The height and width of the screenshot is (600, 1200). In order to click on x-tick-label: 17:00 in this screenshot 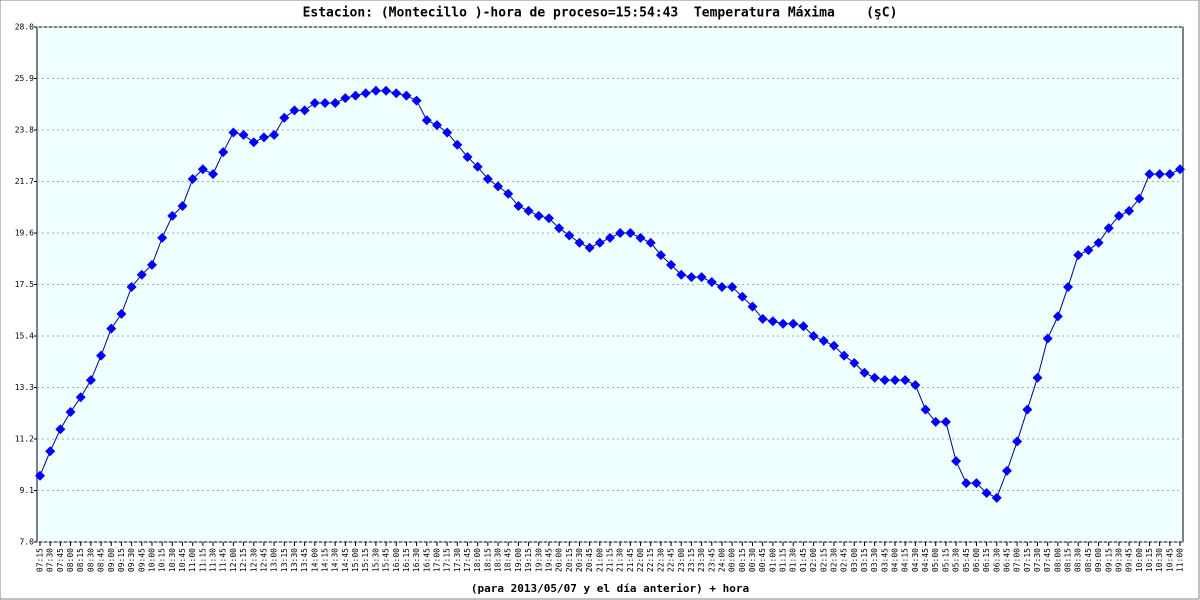, I will do `click(436, 560)`.